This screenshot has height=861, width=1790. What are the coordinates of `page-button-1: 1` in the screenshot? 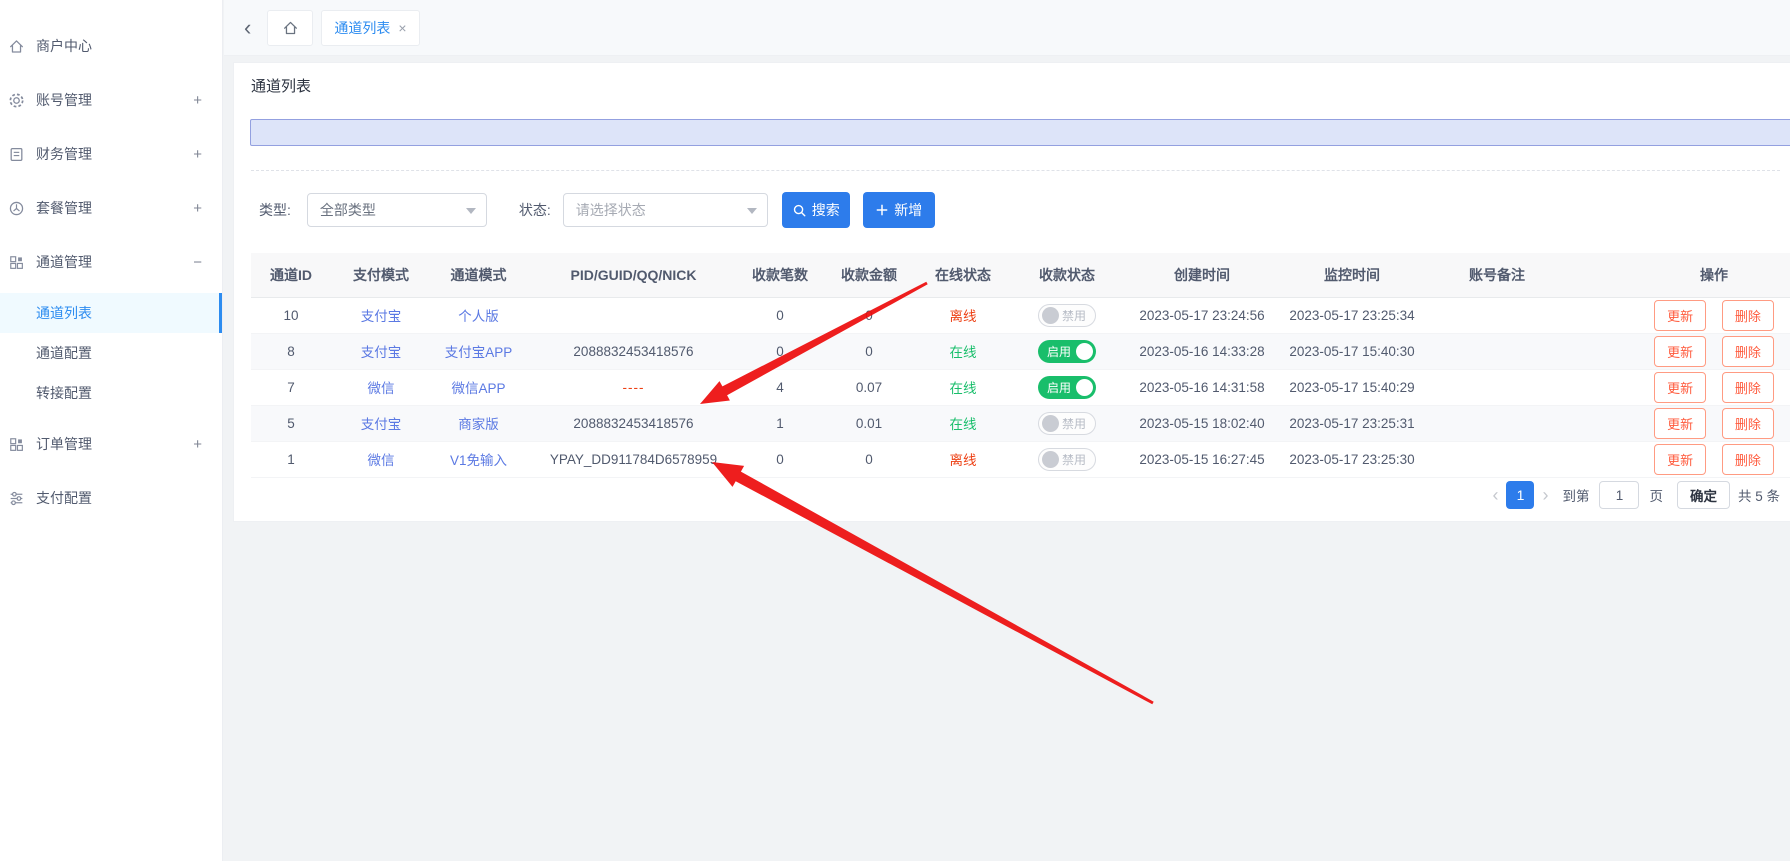 It's located at (1520, 495).